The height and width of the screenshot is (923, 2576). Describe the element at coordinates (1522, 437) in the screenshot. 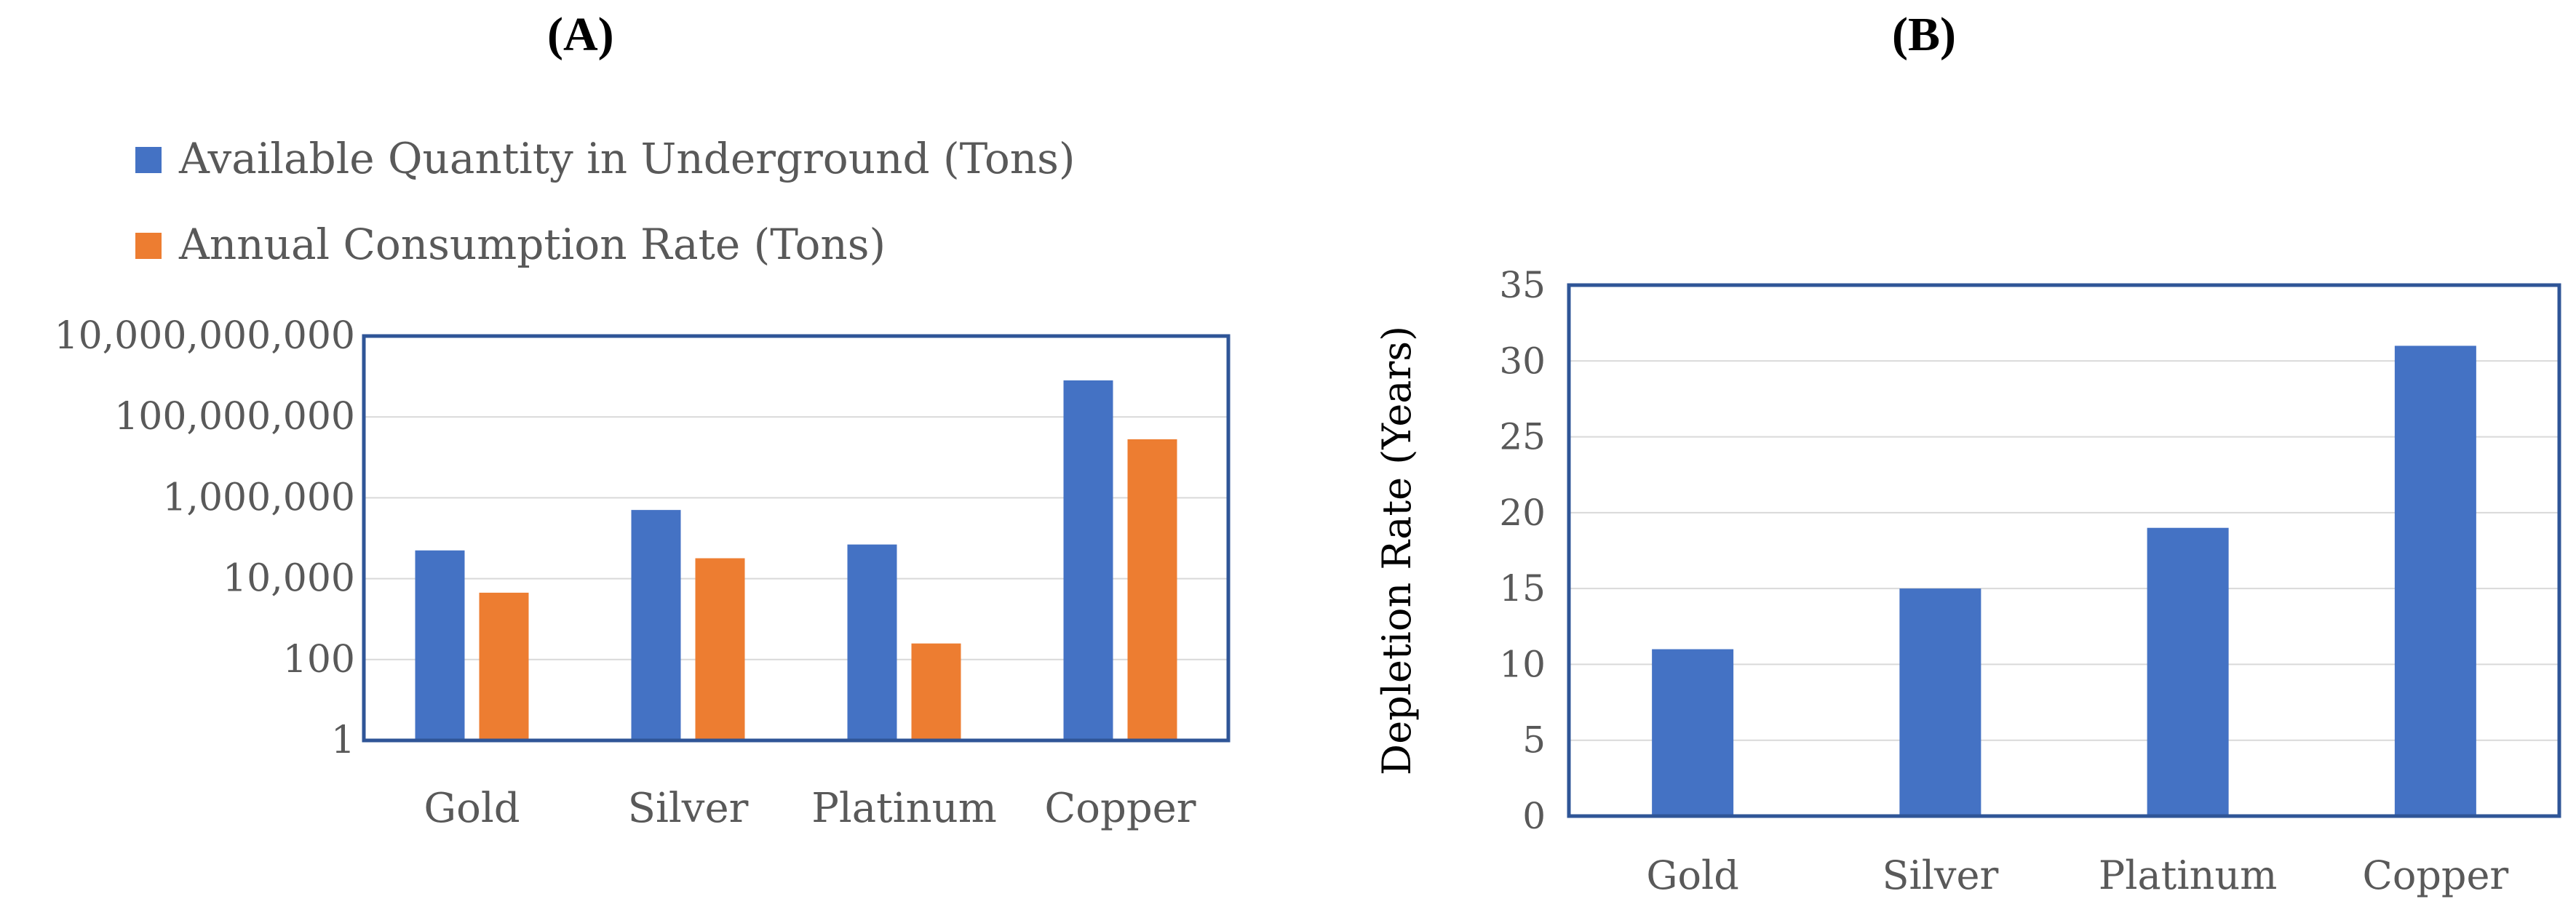

I see `y-tick-label: 25` at that location.